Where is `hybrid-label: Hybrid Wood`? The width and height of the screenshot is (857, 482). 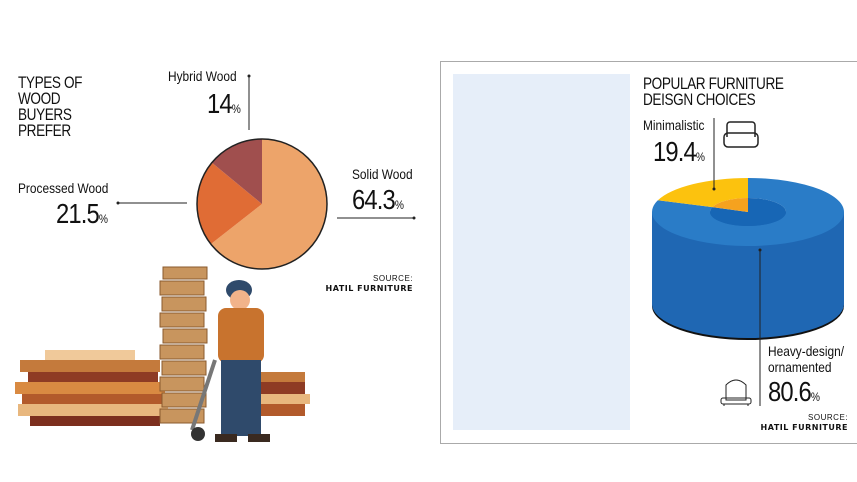
hybrid-label: Hybrid Wood is located at coordinates (202, 76).